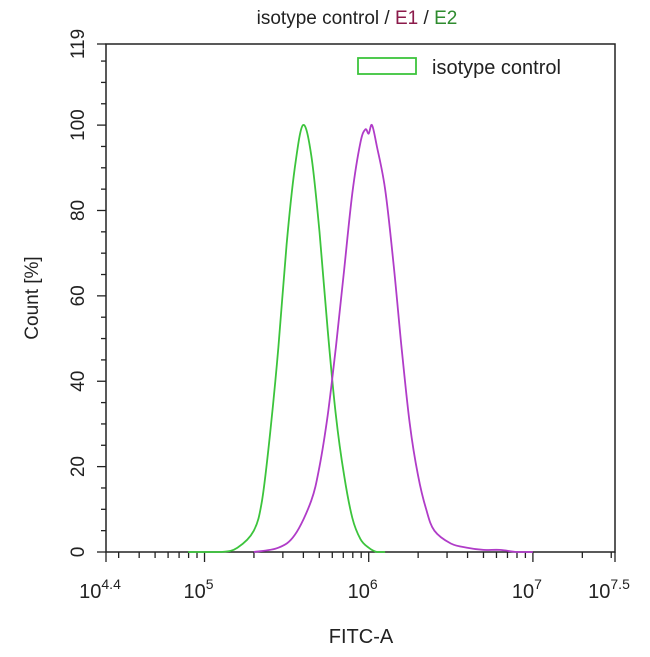  What do you see at coordinates (406, 18) in the screenshot?
I see `title-part-2: E1` at bounding box center [406, 18].